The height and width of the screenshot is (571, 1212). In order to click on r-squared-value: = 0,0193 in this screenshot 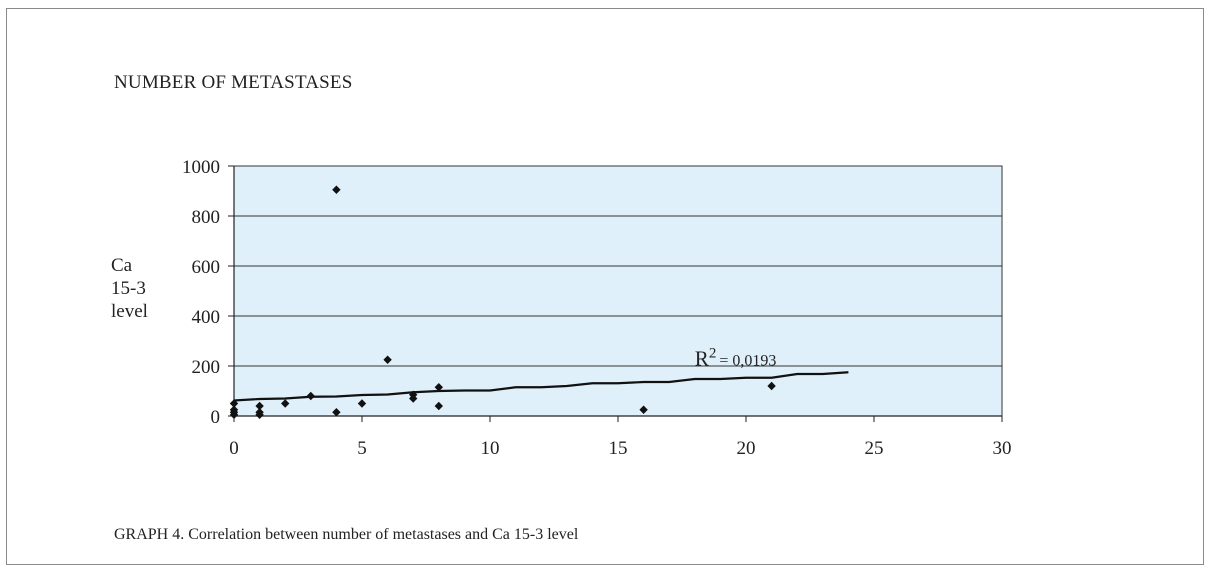, I will do `click(747, 360)`.